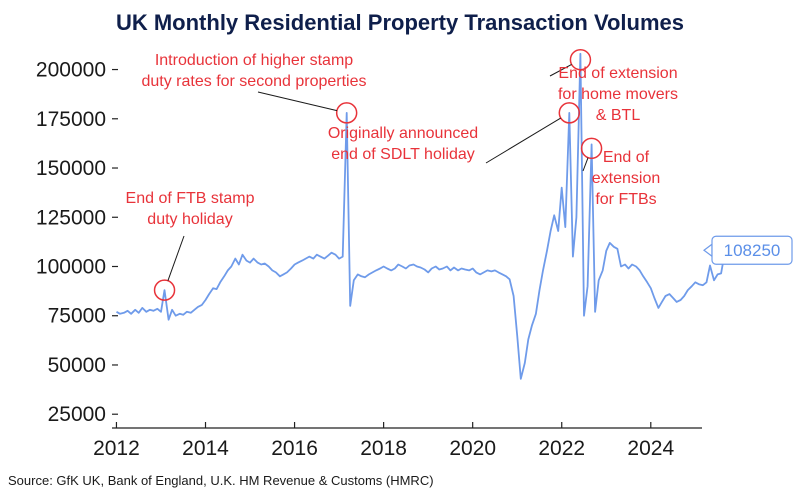  What do you see at coordinates (71, 217) in the screenshot?
I see `y-tick-label: 125000` at bounding box center [71, 217].